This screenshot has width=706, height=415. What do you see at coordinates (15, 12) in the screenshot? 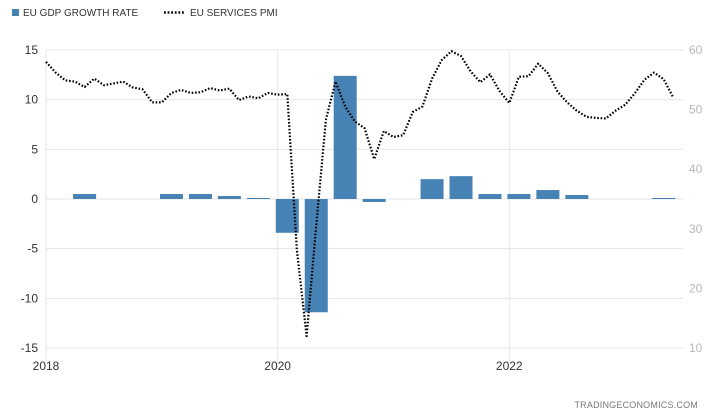
I see `legend-gdp-swatch` at bounding box center [15, 12].